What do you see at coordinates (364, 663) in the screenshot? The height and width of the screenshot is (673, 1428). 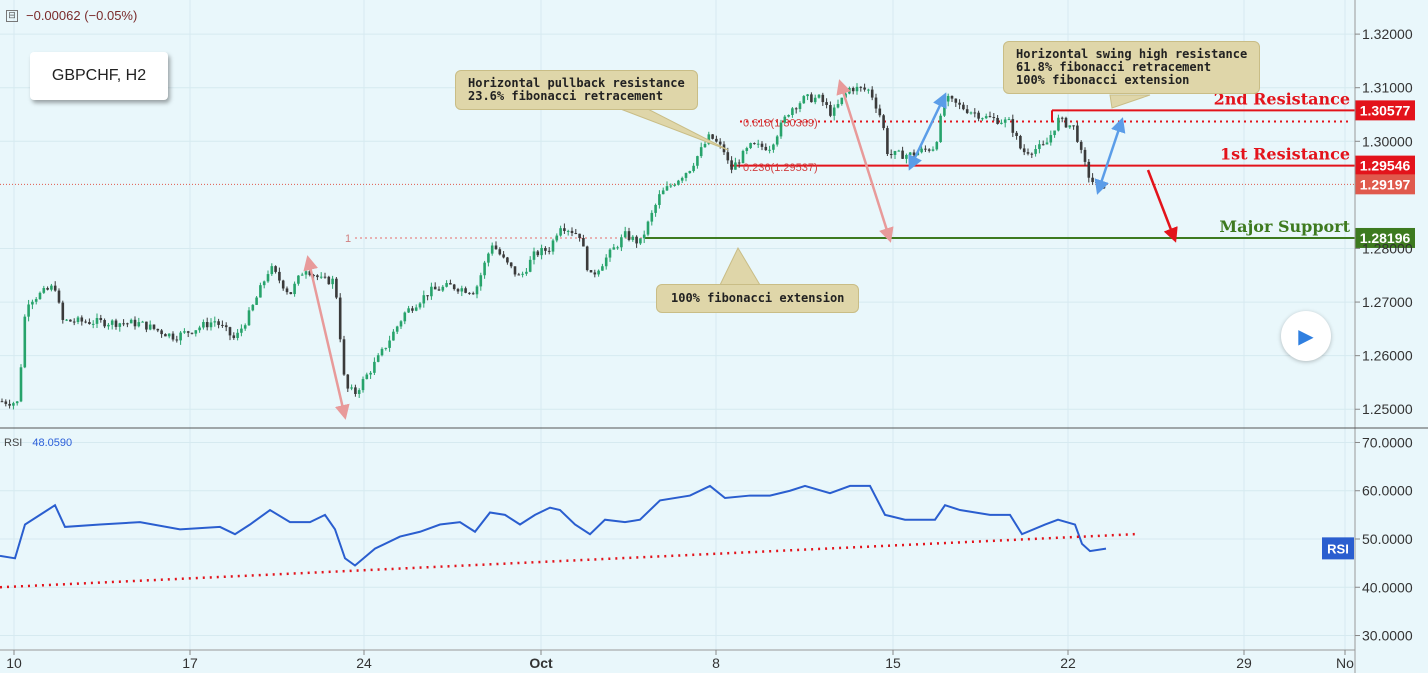 I see `time-tick-label: 24` at bounding box center [364, 663].